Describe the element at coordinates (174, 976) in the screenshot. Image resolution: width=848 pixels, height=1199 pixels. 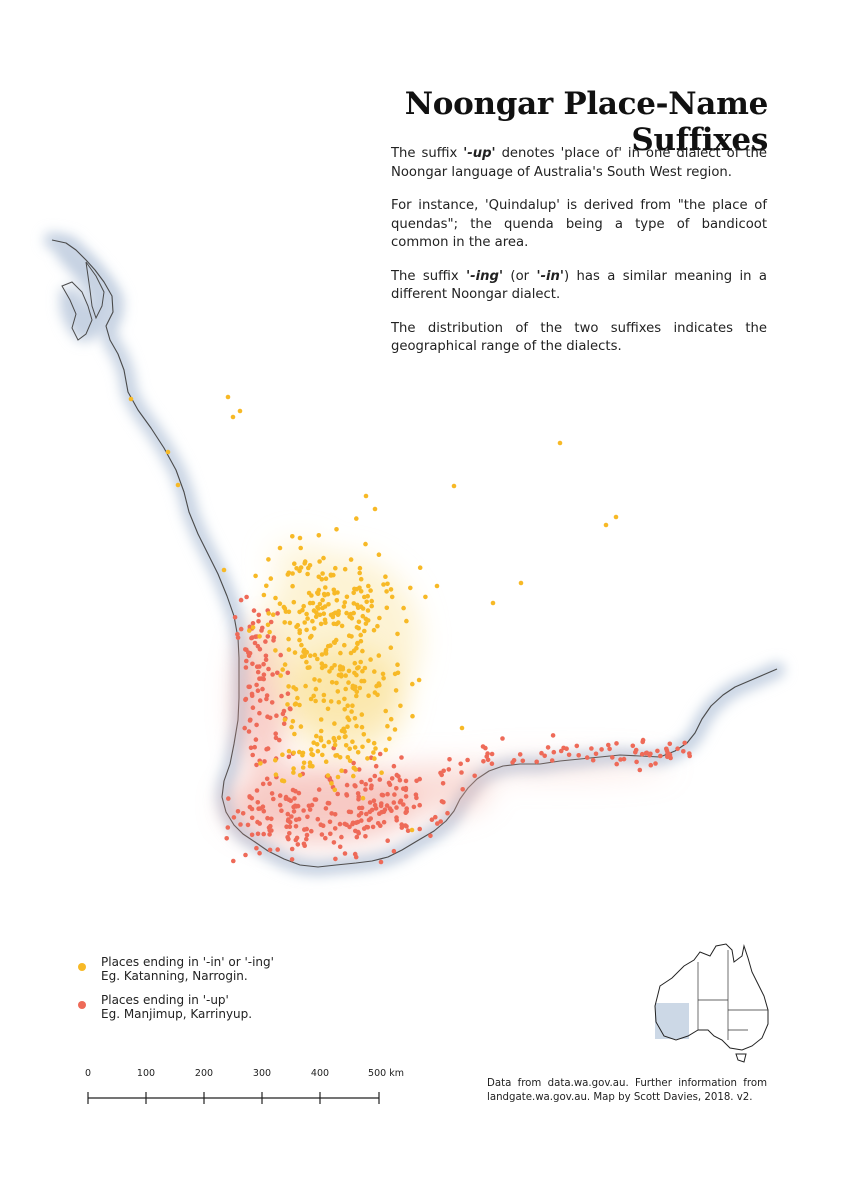
I see `legend-example-ing: Eg. Katanning, Narrogin.` at that location.